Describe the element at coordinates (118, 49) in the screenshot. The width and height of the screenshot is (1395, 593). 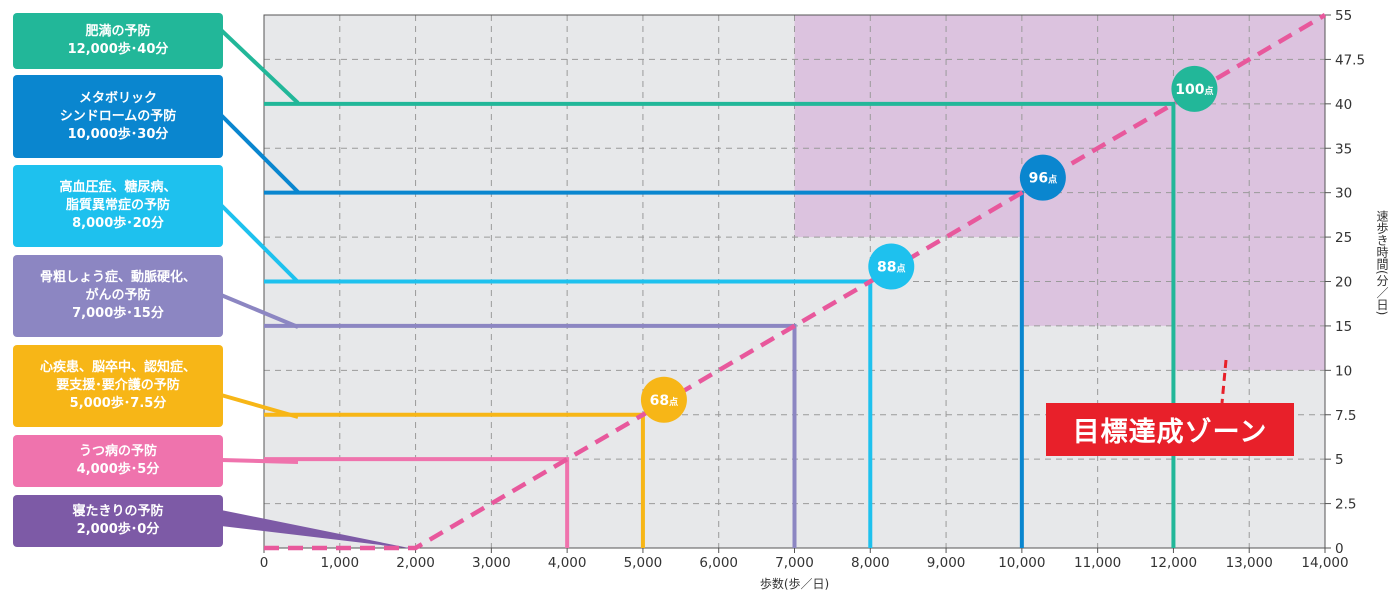
I see `threshold-label-line: 12,000歩･40分` at that location.